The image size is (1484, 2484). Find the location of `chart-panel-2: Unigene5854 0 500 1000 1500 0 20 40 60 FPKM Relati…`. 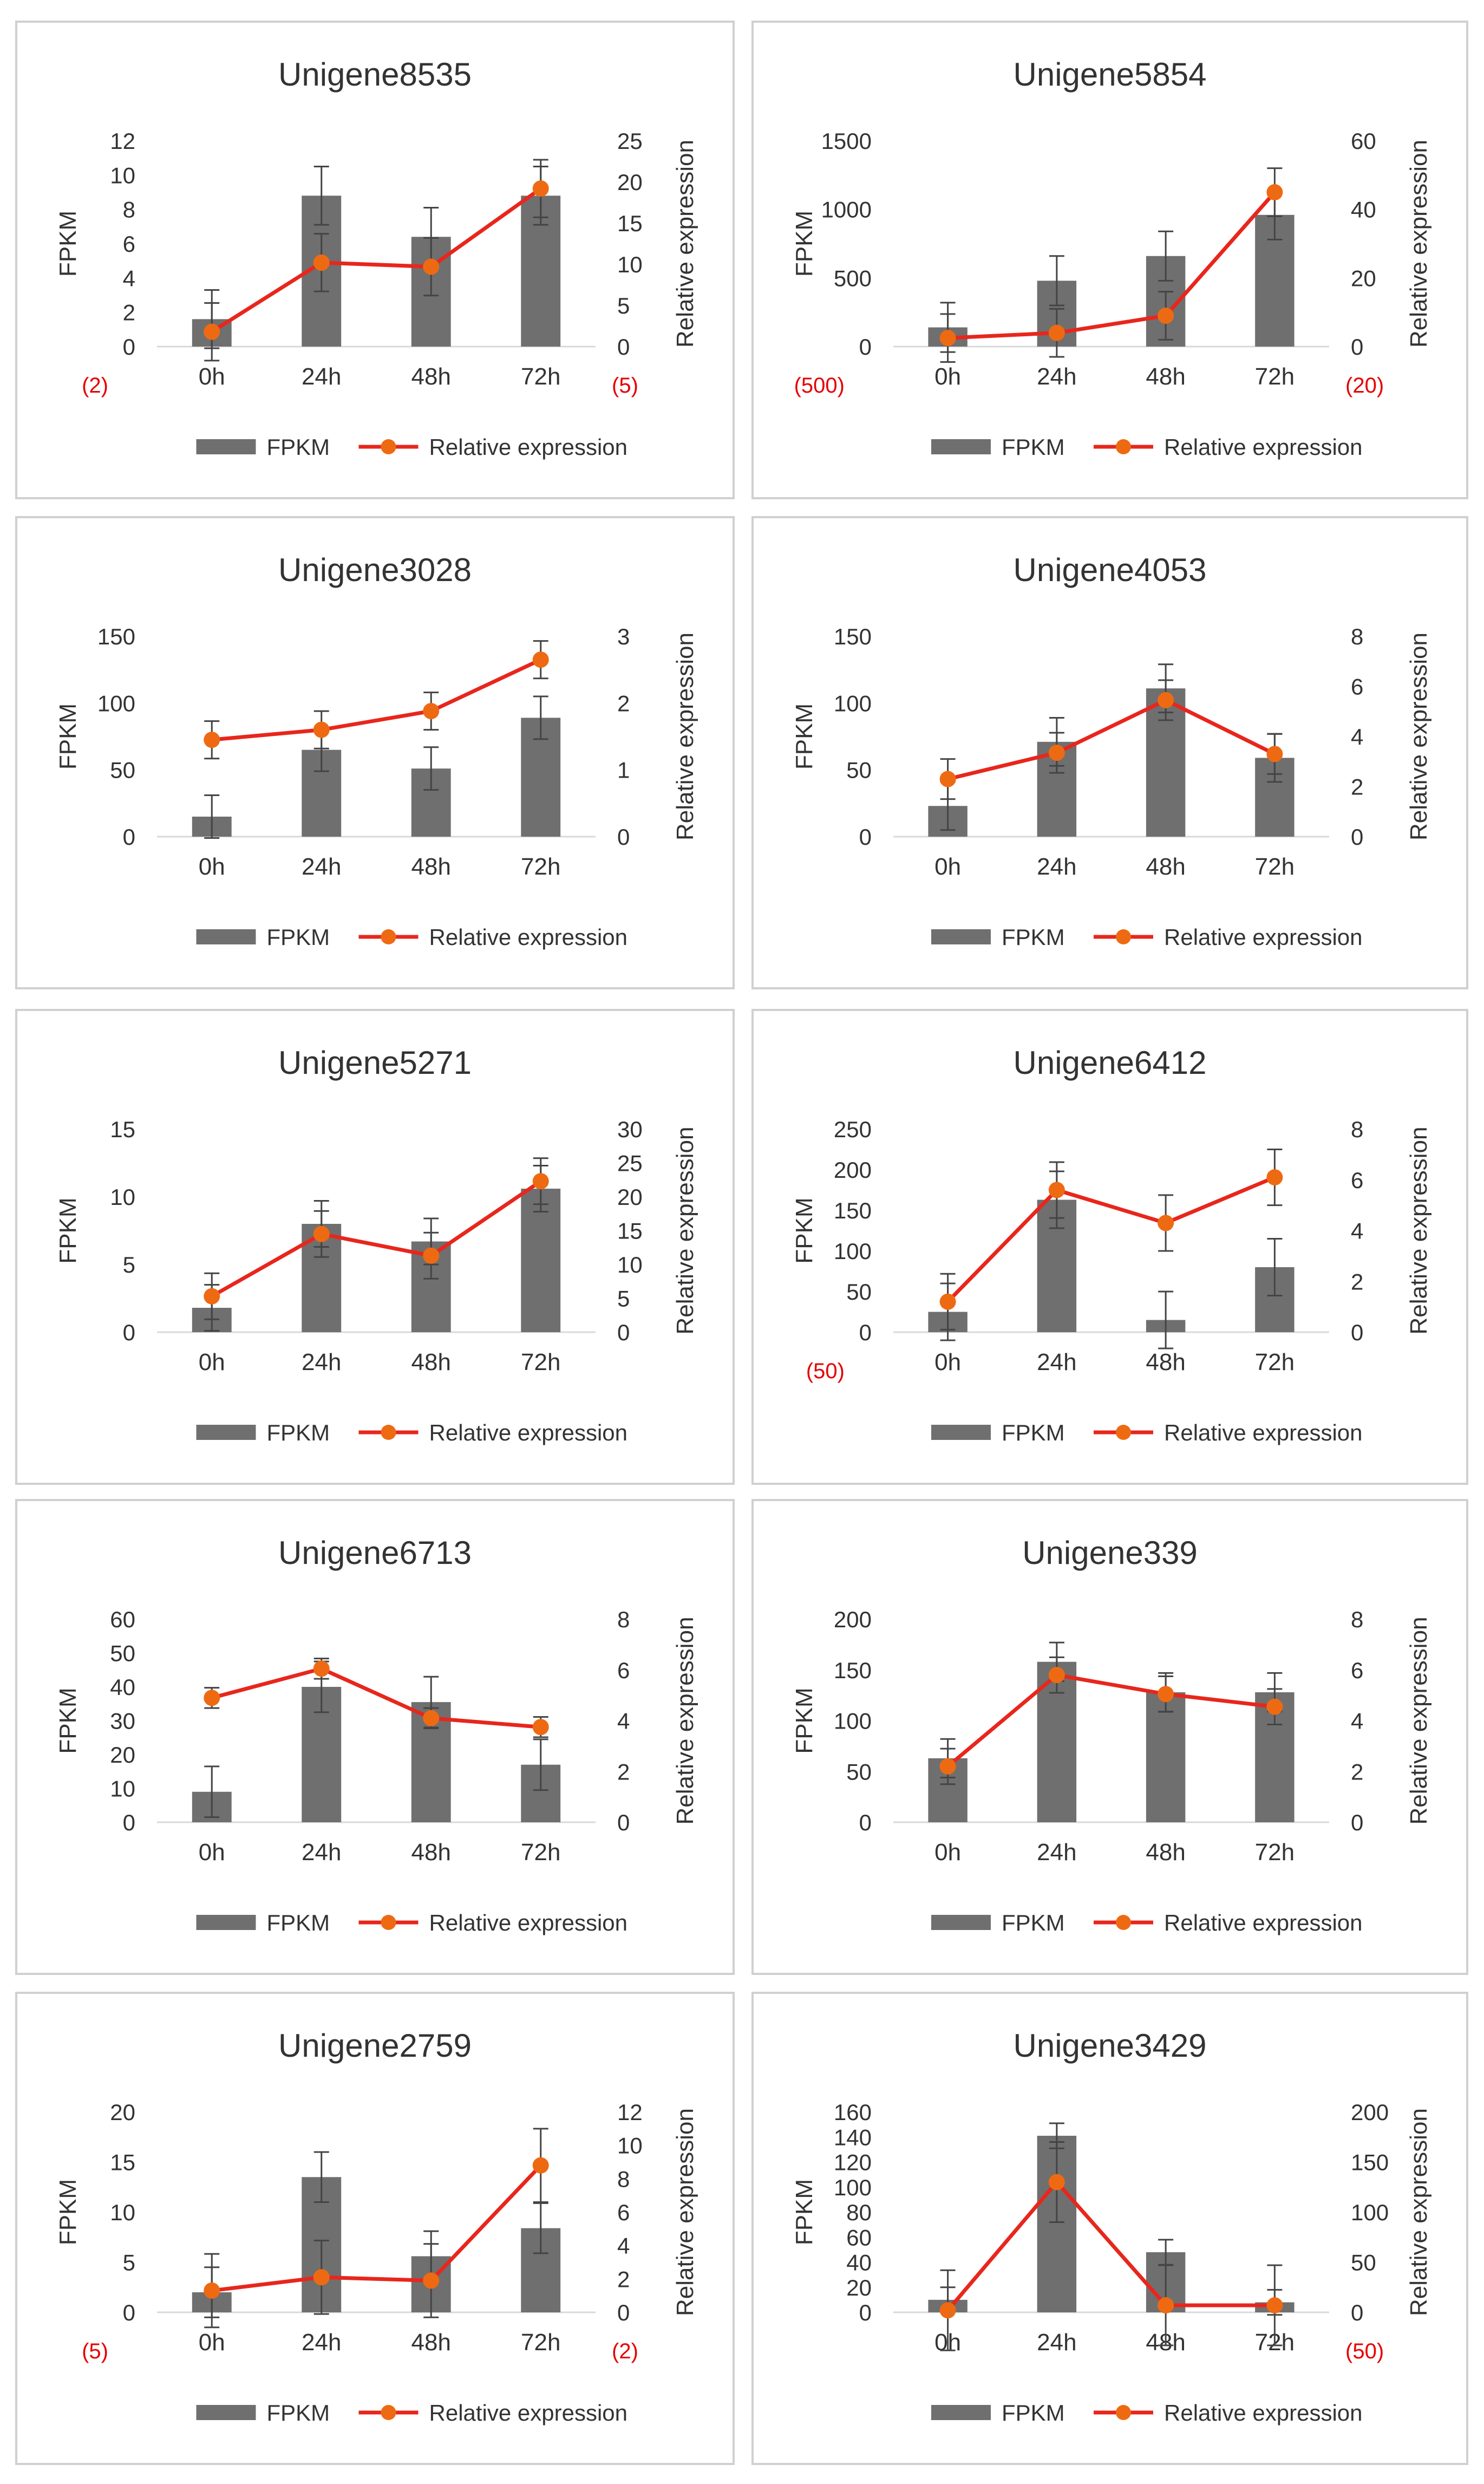

chart-panel-2: Unigene5854 0 500 1000 1500 0 20 40 60 FPKM Relati… is located at coordinates (1109, 260).